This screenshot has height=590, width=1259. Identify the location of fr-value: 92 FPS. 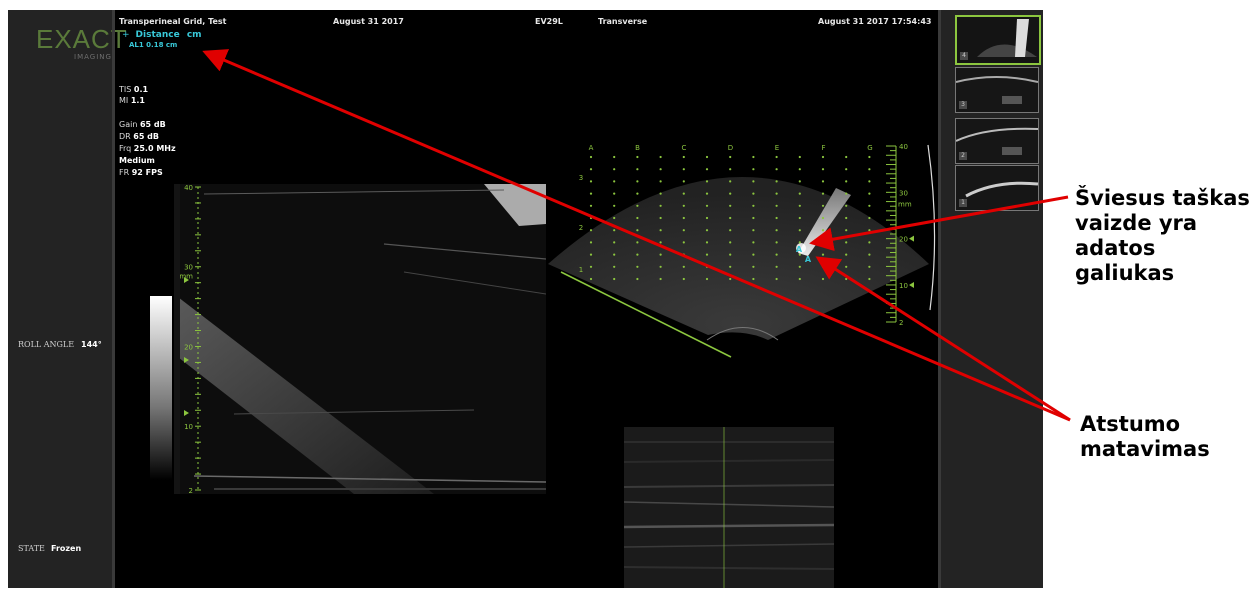
(147, 172).